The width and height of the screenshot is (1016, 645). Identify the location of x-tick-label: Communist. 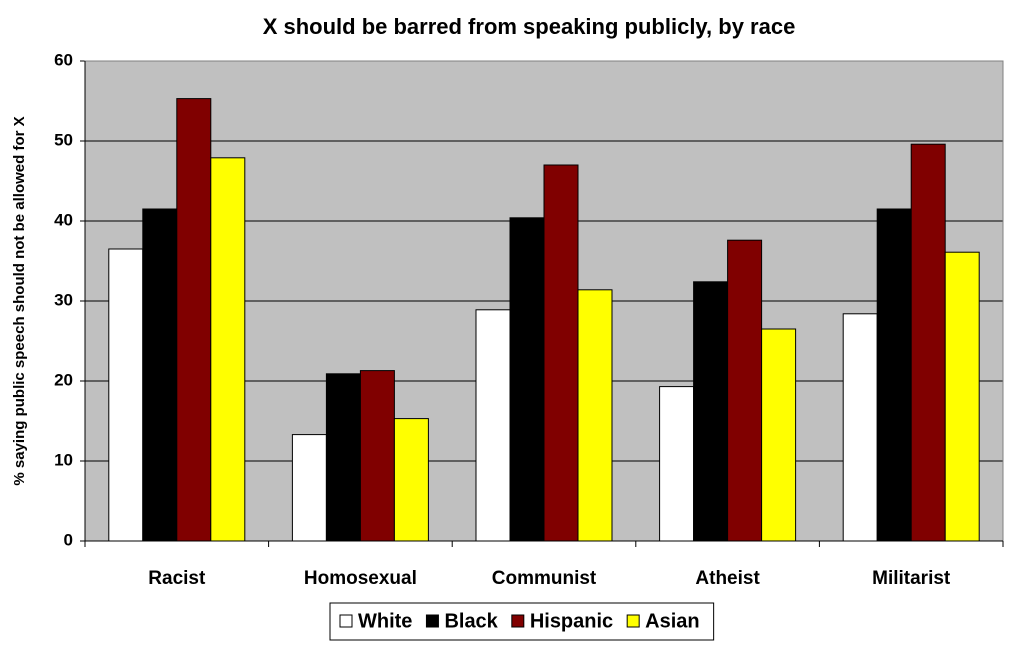
(544, 578).